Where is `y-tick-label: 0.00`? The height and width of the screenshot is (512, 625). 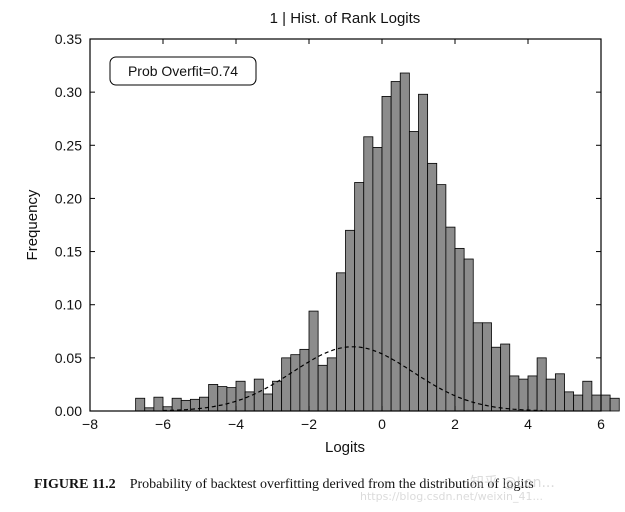
y-tick-label: 0.00 is located at coordinates (68, 411).